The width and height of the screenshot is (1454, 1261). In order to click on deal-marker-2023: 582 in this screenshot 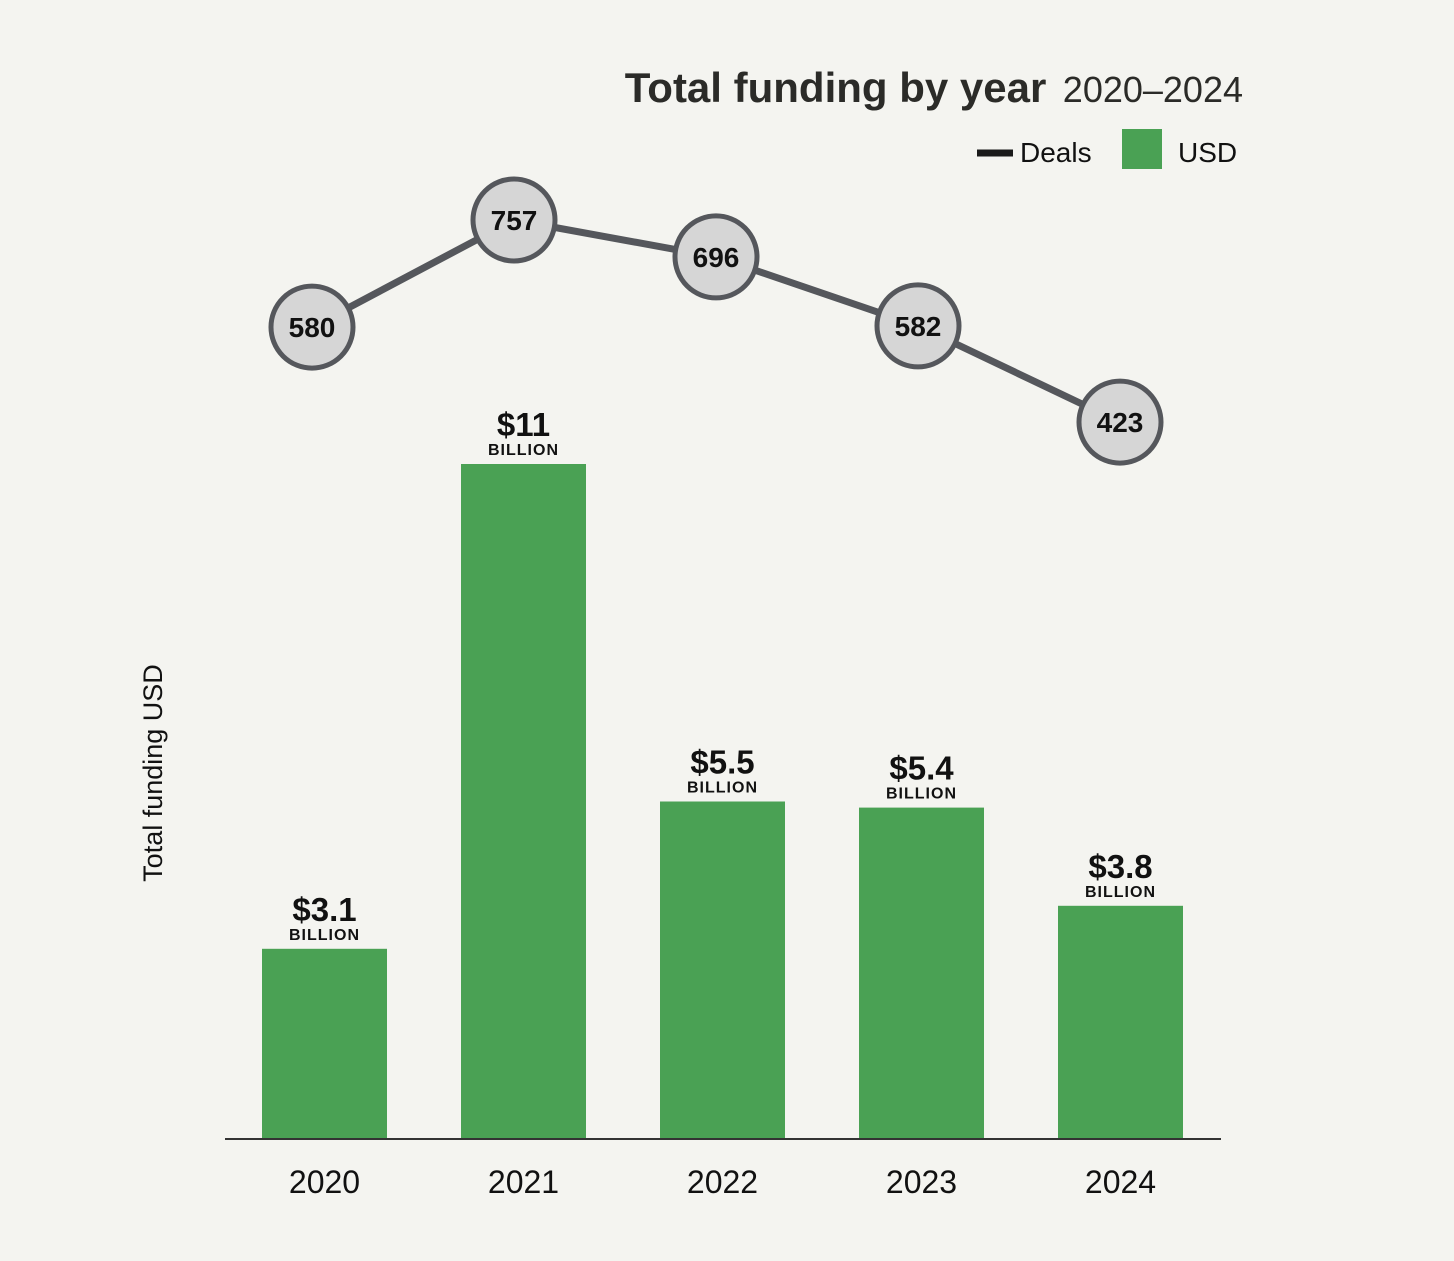, I will do `click(918, 326)`.